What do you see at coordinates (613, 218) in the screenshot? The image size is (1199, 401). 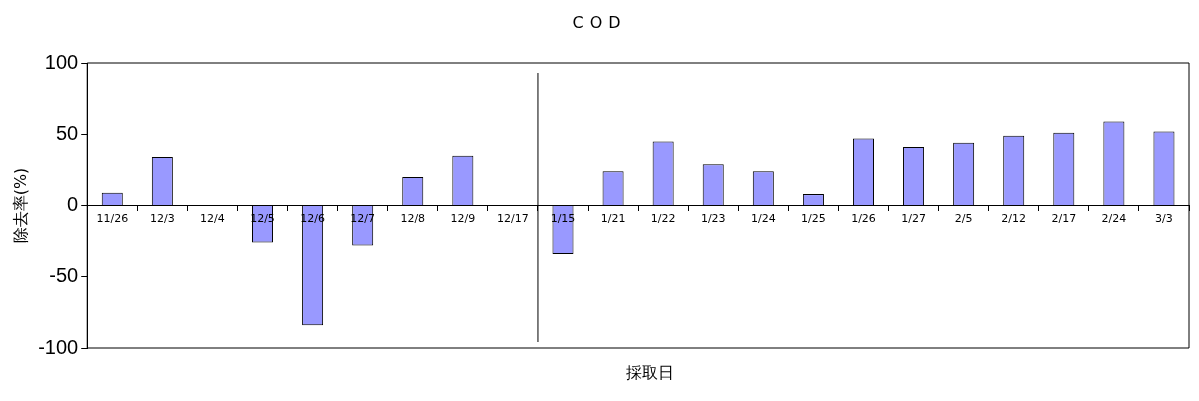 I see `x-tick-label: 1/21` at bounding box center [613, 218].